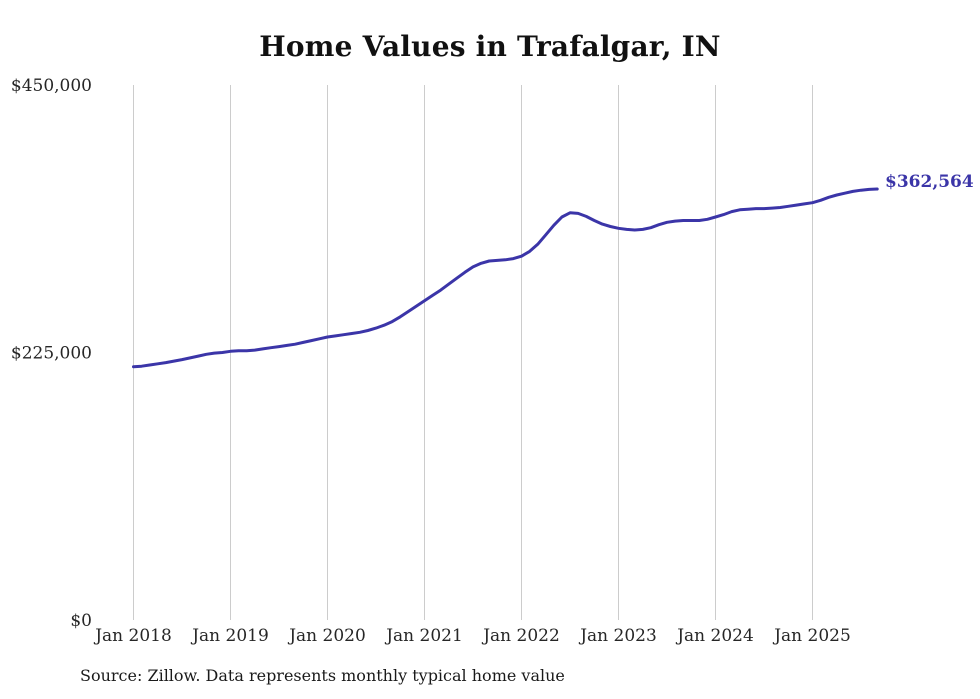 Image resolution: width=980 pixels, height=699 pixels. What do you see at coordinates (714, 636) in the screenshot?
I see `x-axis-label: Jan 2024` at bounding box center [714, 636].